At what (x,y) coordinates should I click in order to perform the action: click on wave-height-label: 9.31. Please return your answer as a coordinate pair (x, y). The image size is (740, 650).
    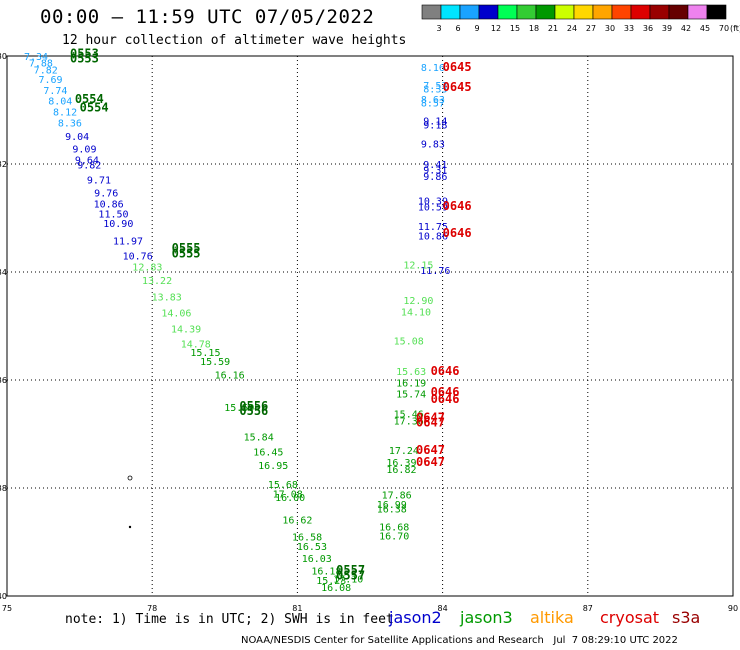
    Looking at the image, I should click on (435, 170).